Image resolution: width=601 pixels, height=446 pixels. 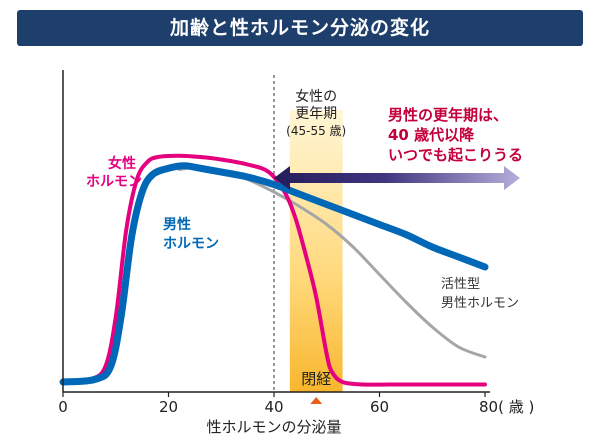 I want to click on menopause-label: 閉経, so click(x=316, y=379).